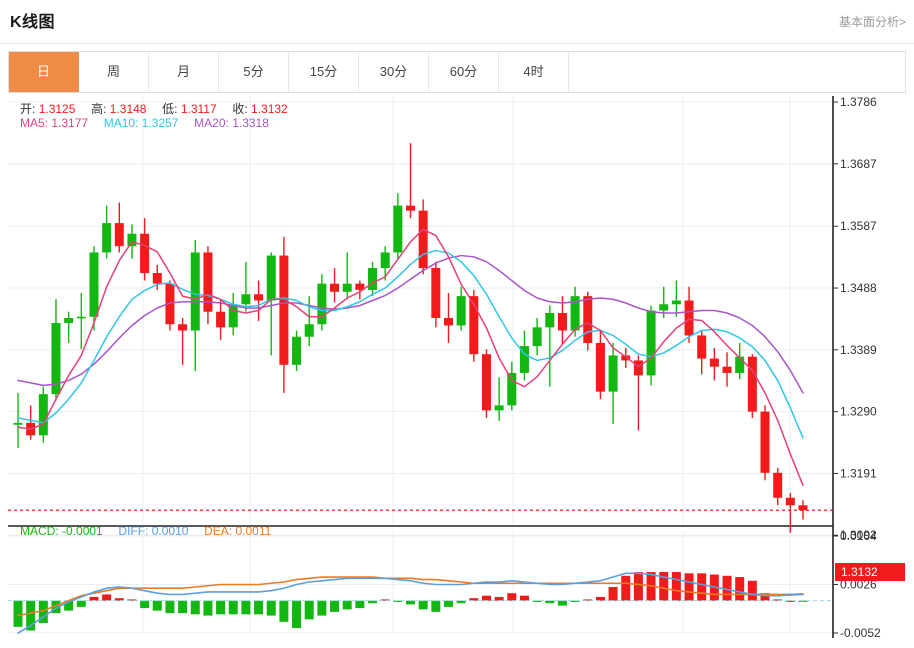 This screenshot has width=914, height=648. Describe the element at coordinates (858, 164) in the screenshot. I see `svg-text: 1.3687` at that location.